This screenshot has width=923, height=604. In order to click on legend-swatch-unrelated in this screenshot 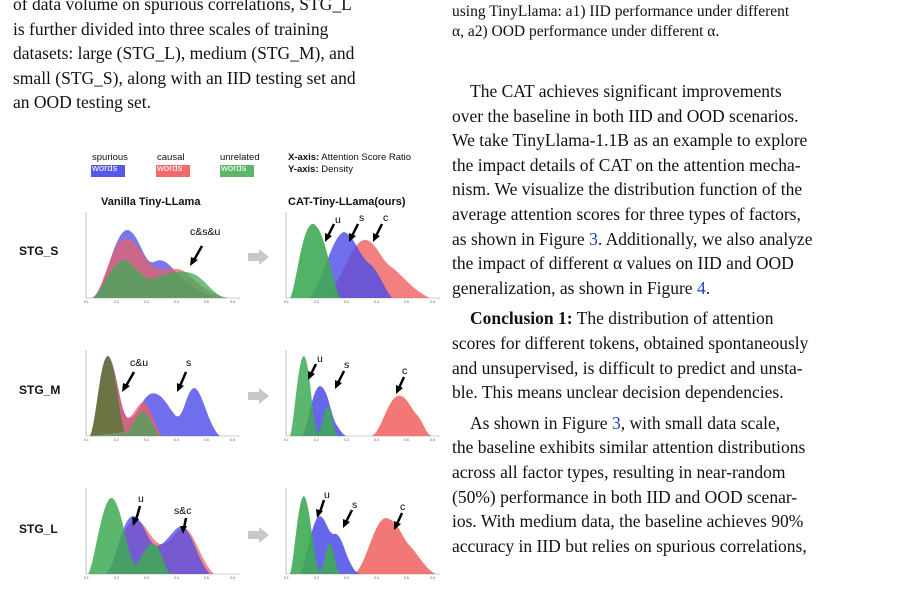, I will do `click(237, 171)`.